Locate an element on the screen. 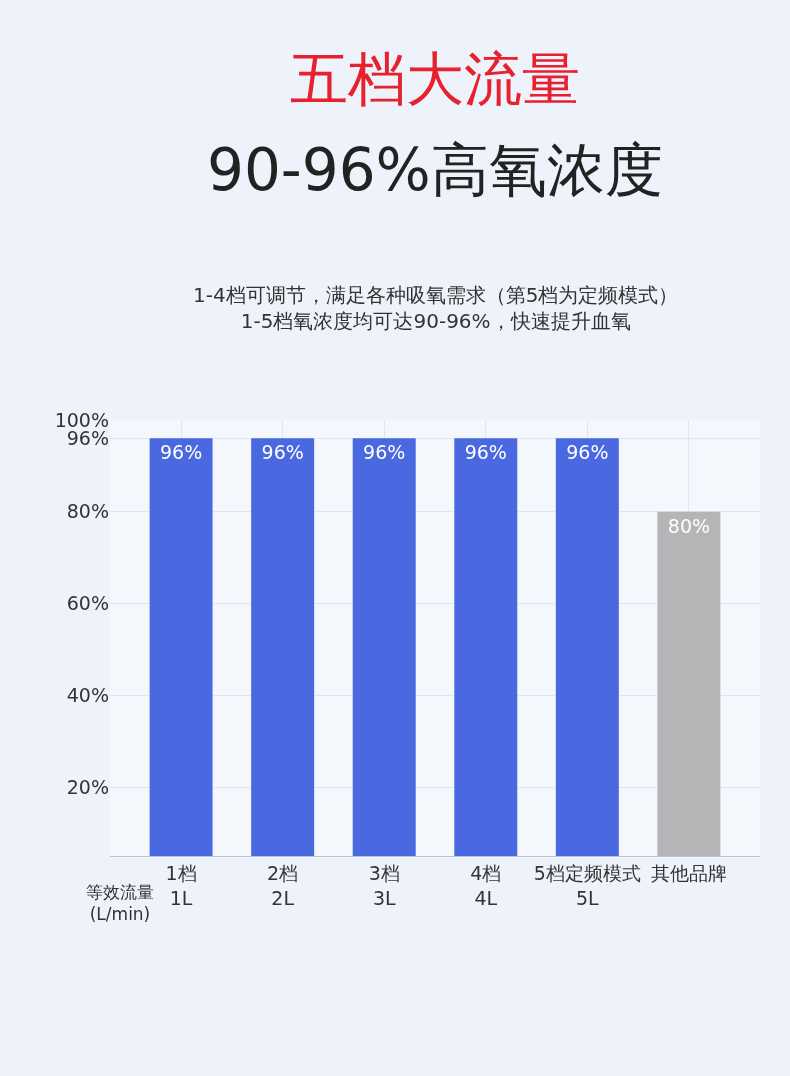  x-tick-label: 4档 4L is located at coordinates (486, 885).